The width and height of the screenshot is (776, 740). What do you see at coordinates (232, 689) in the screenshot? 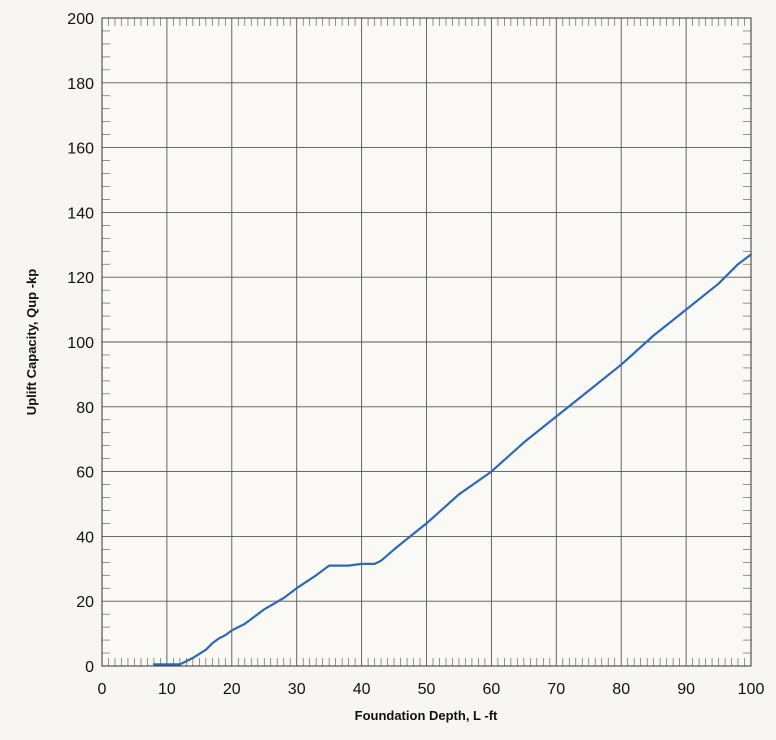
I see `x-tick-label: 20` at bounding box center [232, 689].